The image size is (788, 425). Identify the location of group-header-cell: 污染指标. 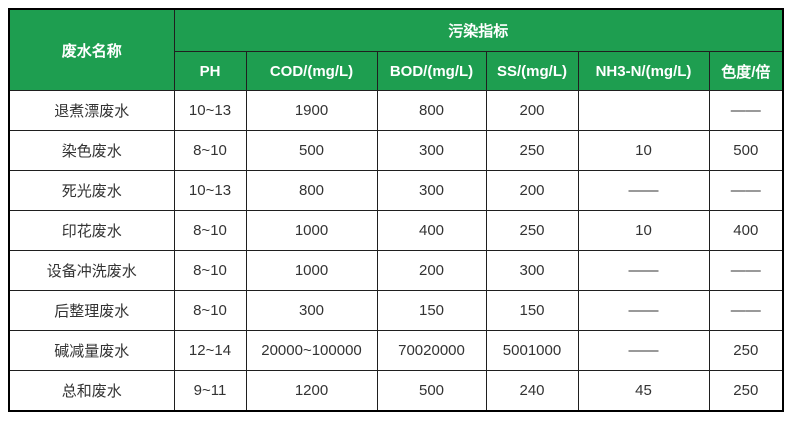
(478, 30).